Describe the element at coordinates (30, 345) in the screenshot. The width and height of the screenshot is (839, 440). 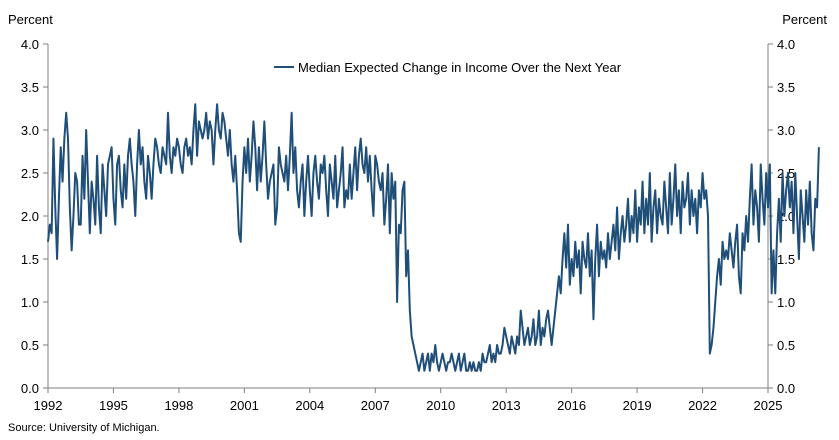
I see `left-y-tick-label: 0.5` at that location.